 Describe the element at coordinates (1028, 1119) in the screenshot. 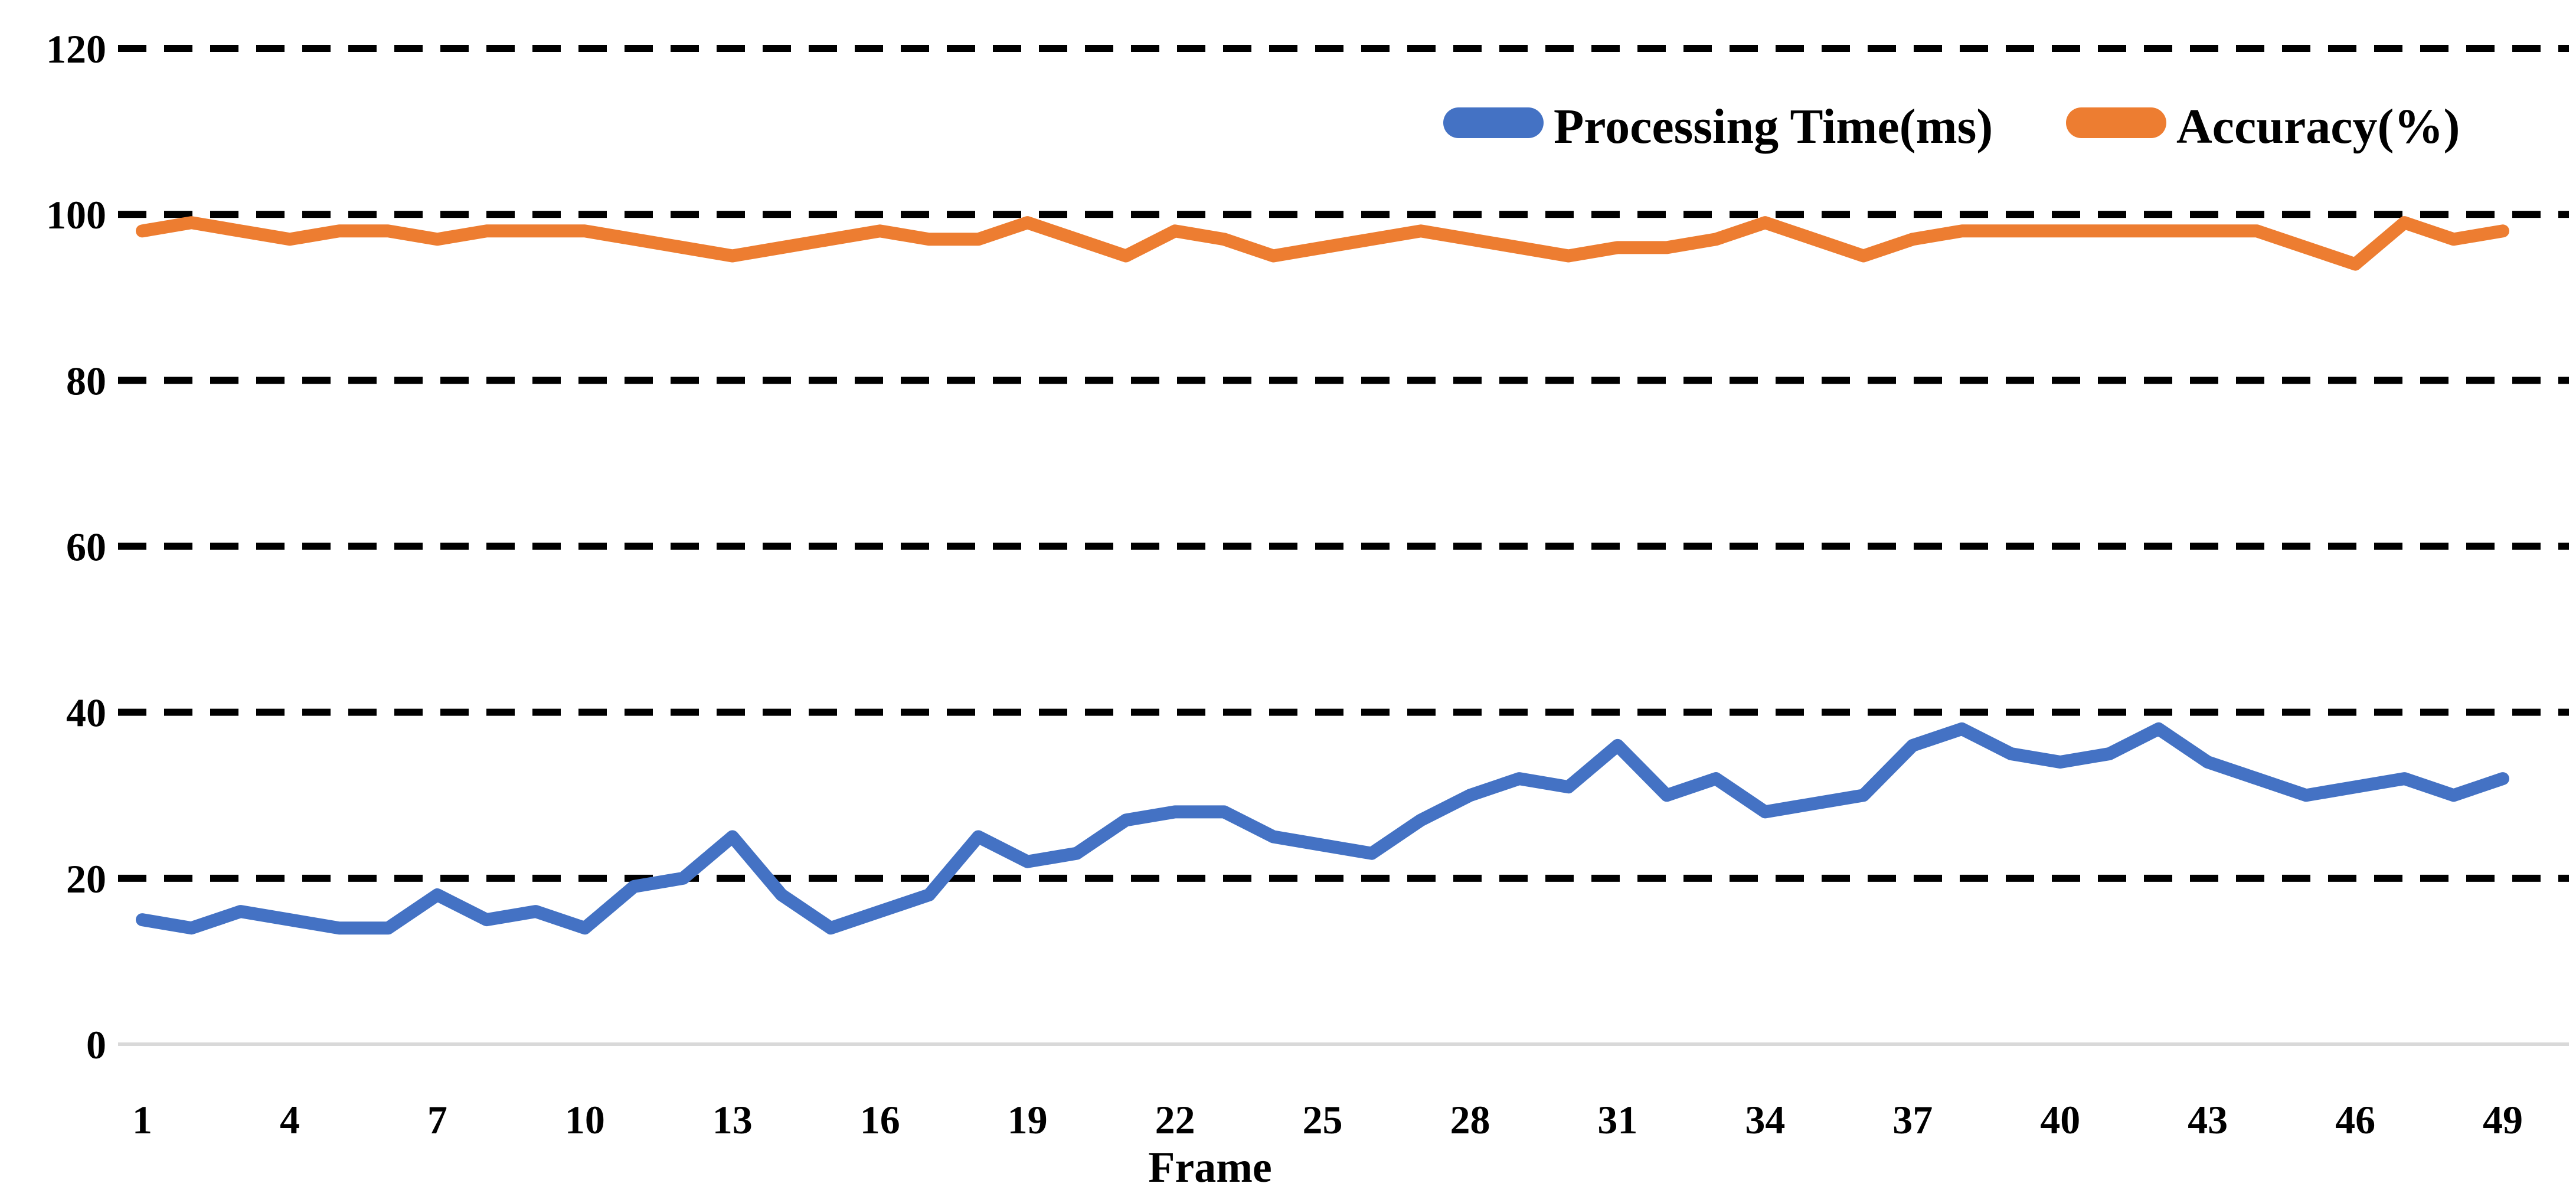

I see `svg-text: 19` at that location.